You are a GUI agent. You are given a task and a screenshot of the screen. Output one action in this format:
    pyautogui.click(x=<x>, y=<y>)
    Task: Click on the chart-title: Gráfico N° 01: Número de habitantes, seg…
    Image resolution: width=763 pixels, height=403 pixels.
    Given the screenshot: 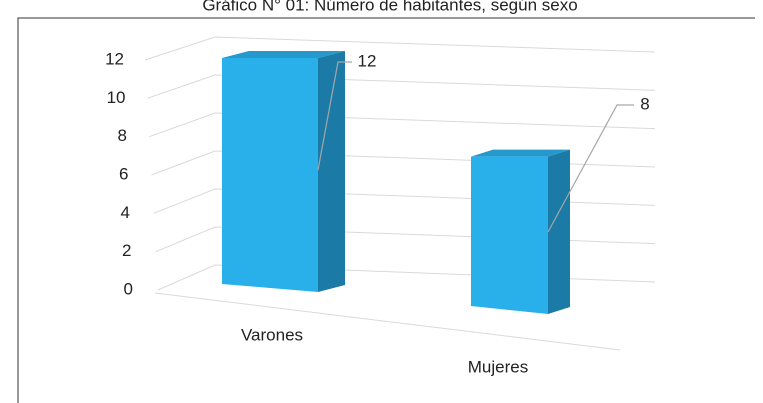 What is the action you would take?
    pyautogui.click(x=389, y=7)
    